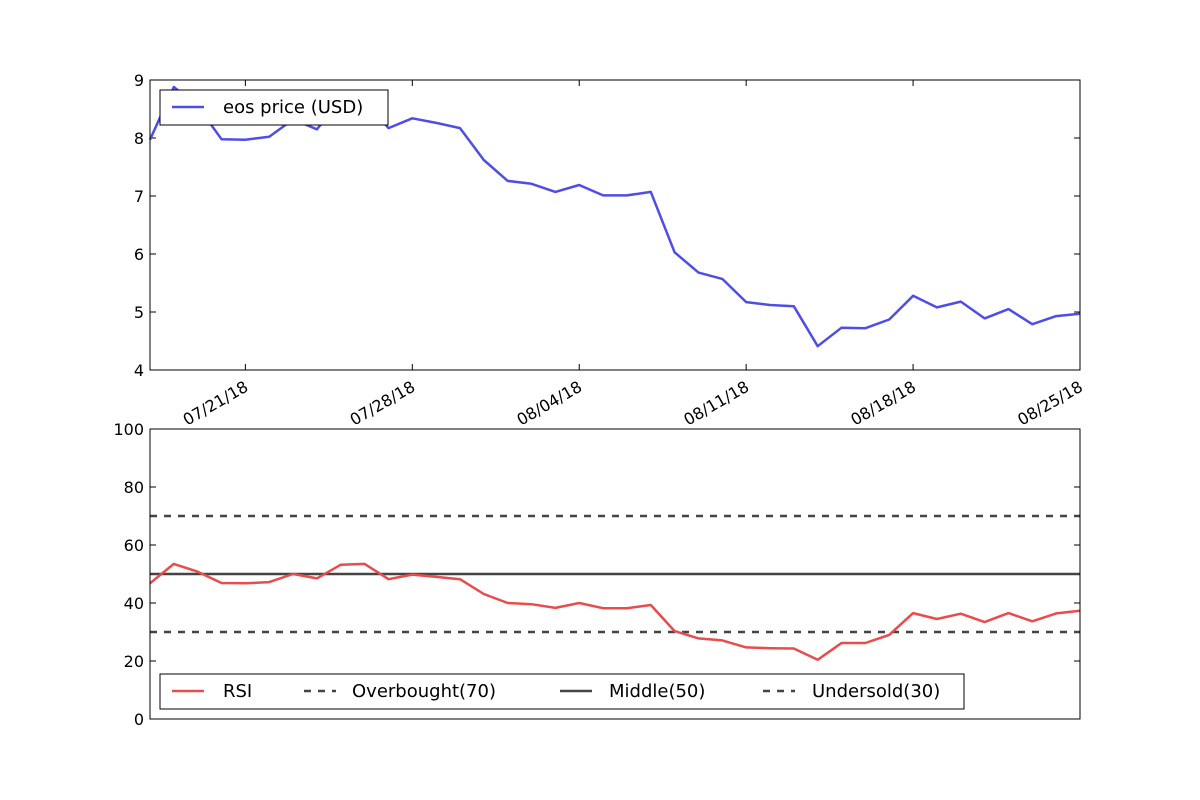 The image size is (1200, 800). What do you see at coordinates (134, 661) in the screenshot?
I see `rsi-y-tick-label: 20` at bounding box center [134, 661].